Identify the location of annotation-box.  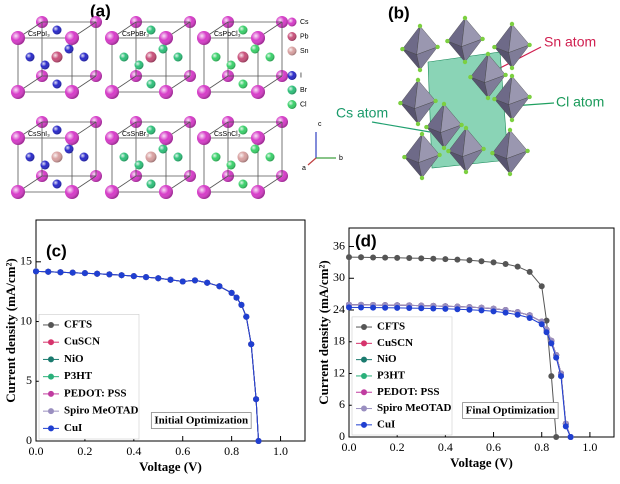
(201, 420).